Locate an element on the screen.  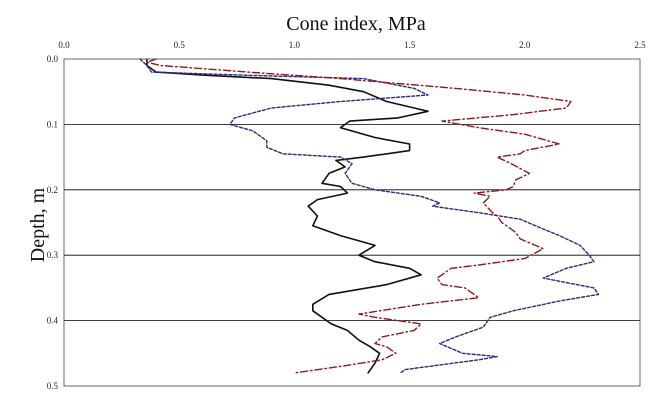
x-axis-title: Cone index, MPa is located at coordinates (356, 24).